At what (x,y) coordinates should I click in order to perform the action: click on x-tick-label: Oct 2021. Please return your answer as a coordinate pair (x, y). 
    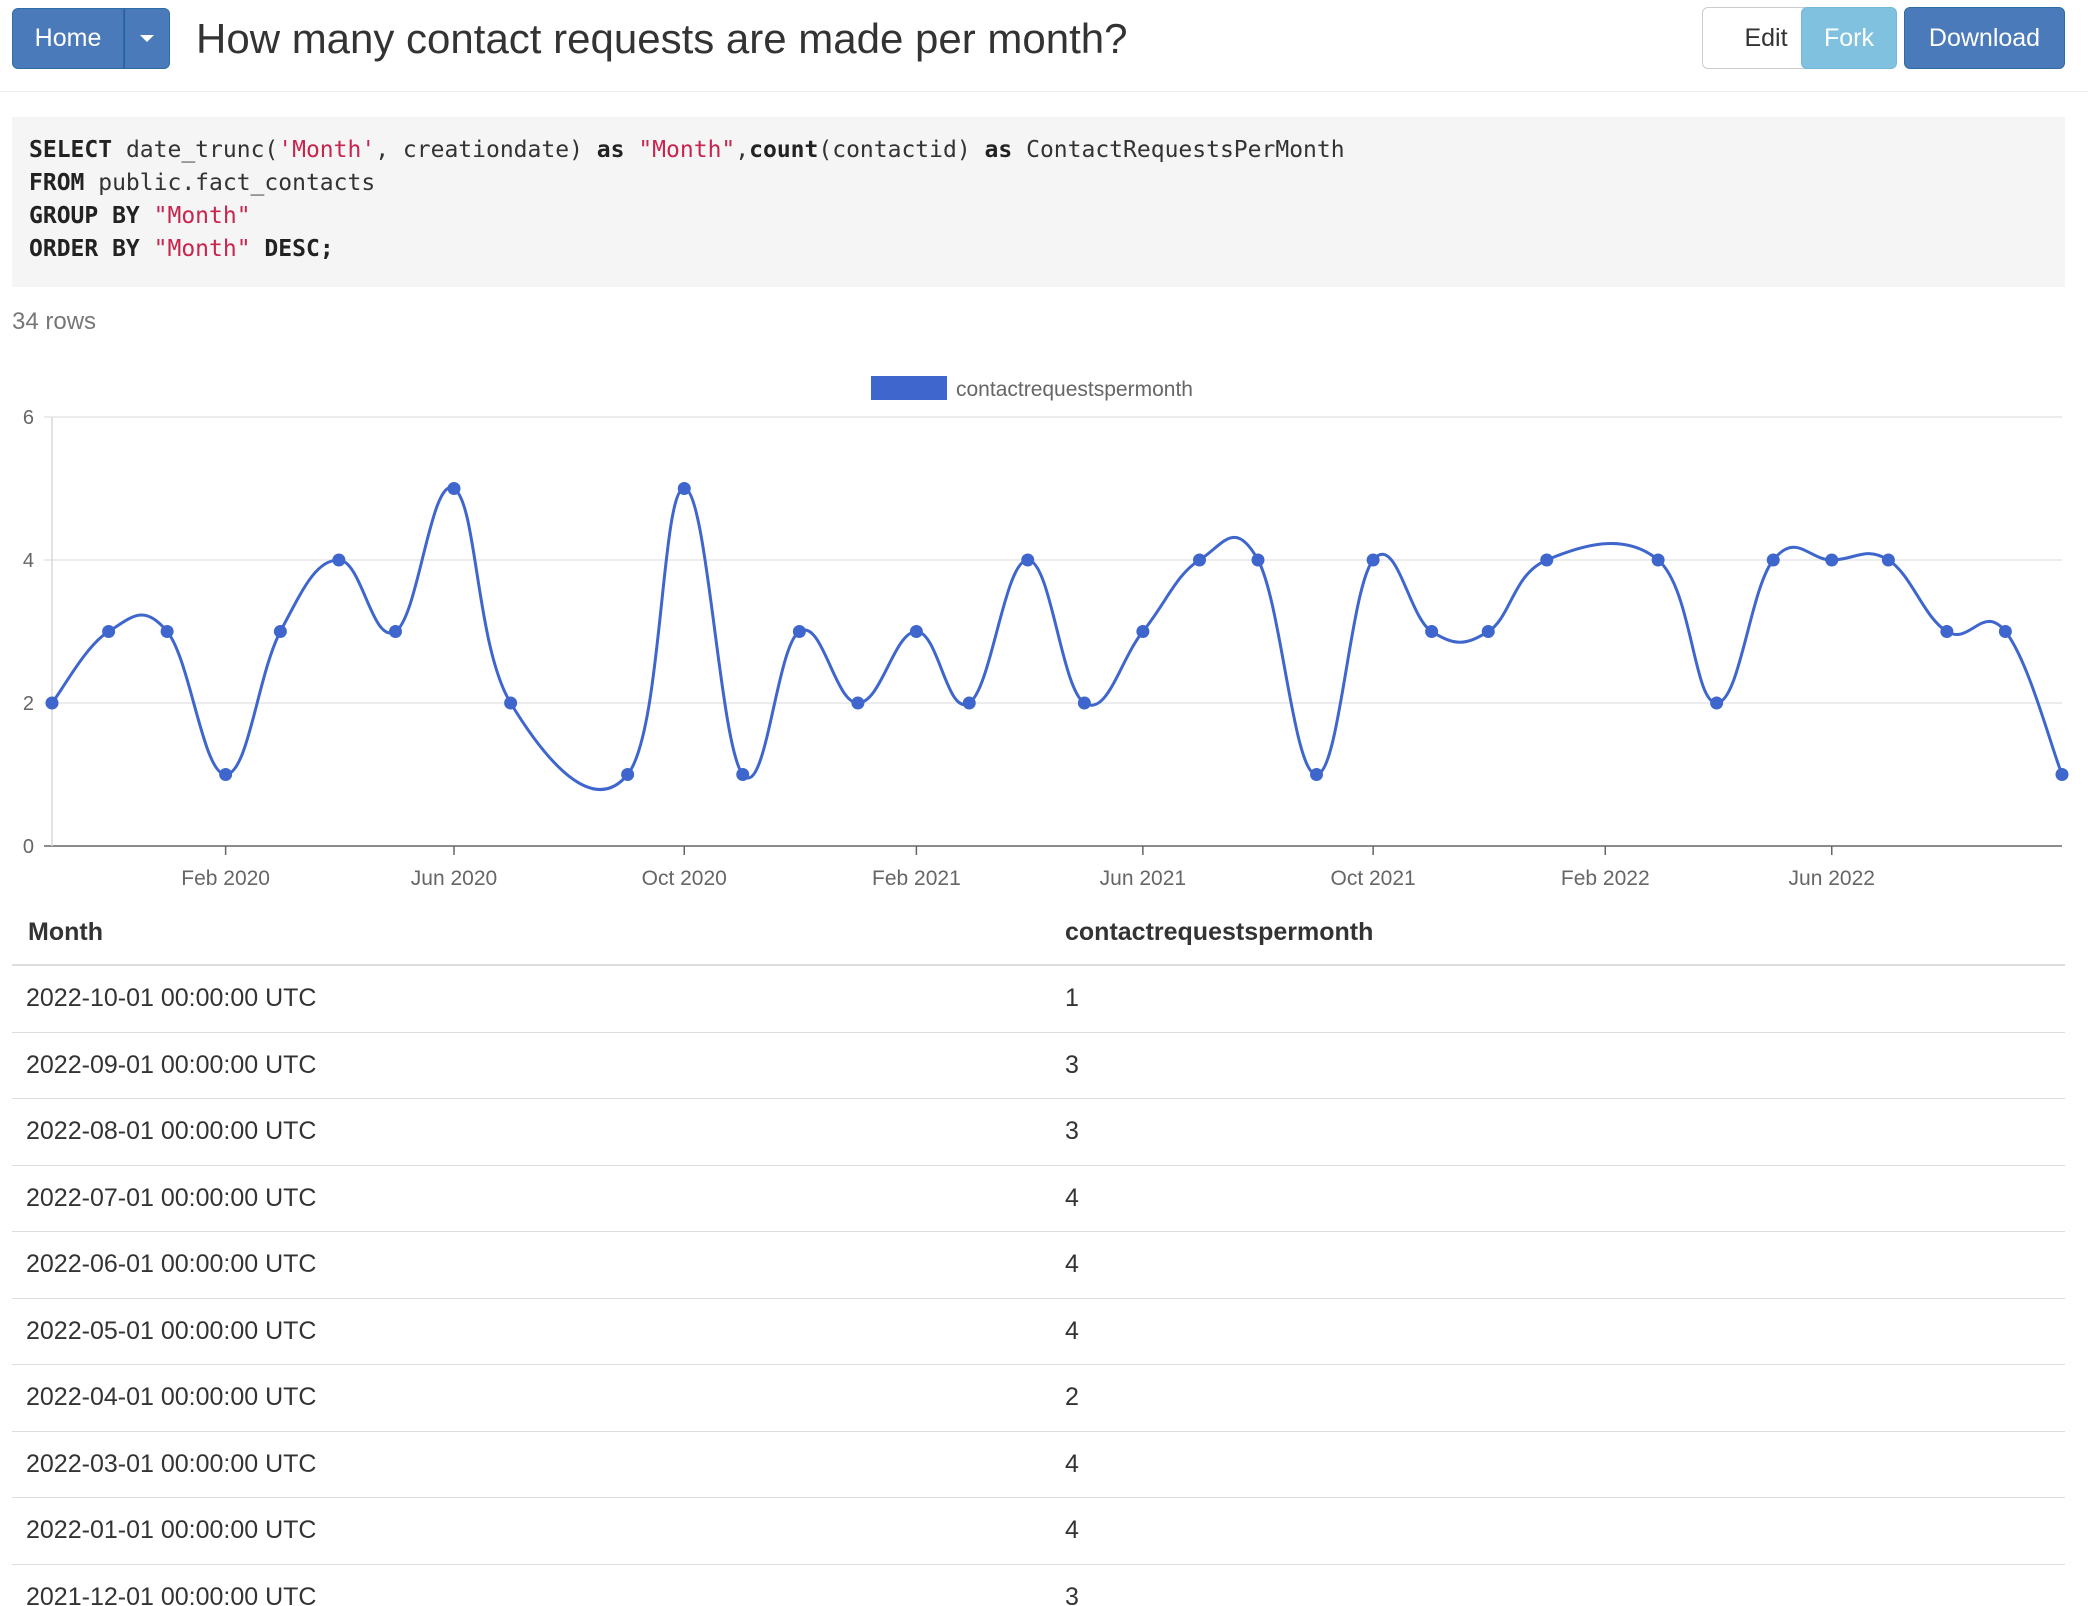
    Looking at the image, I should click on (1373, 878).